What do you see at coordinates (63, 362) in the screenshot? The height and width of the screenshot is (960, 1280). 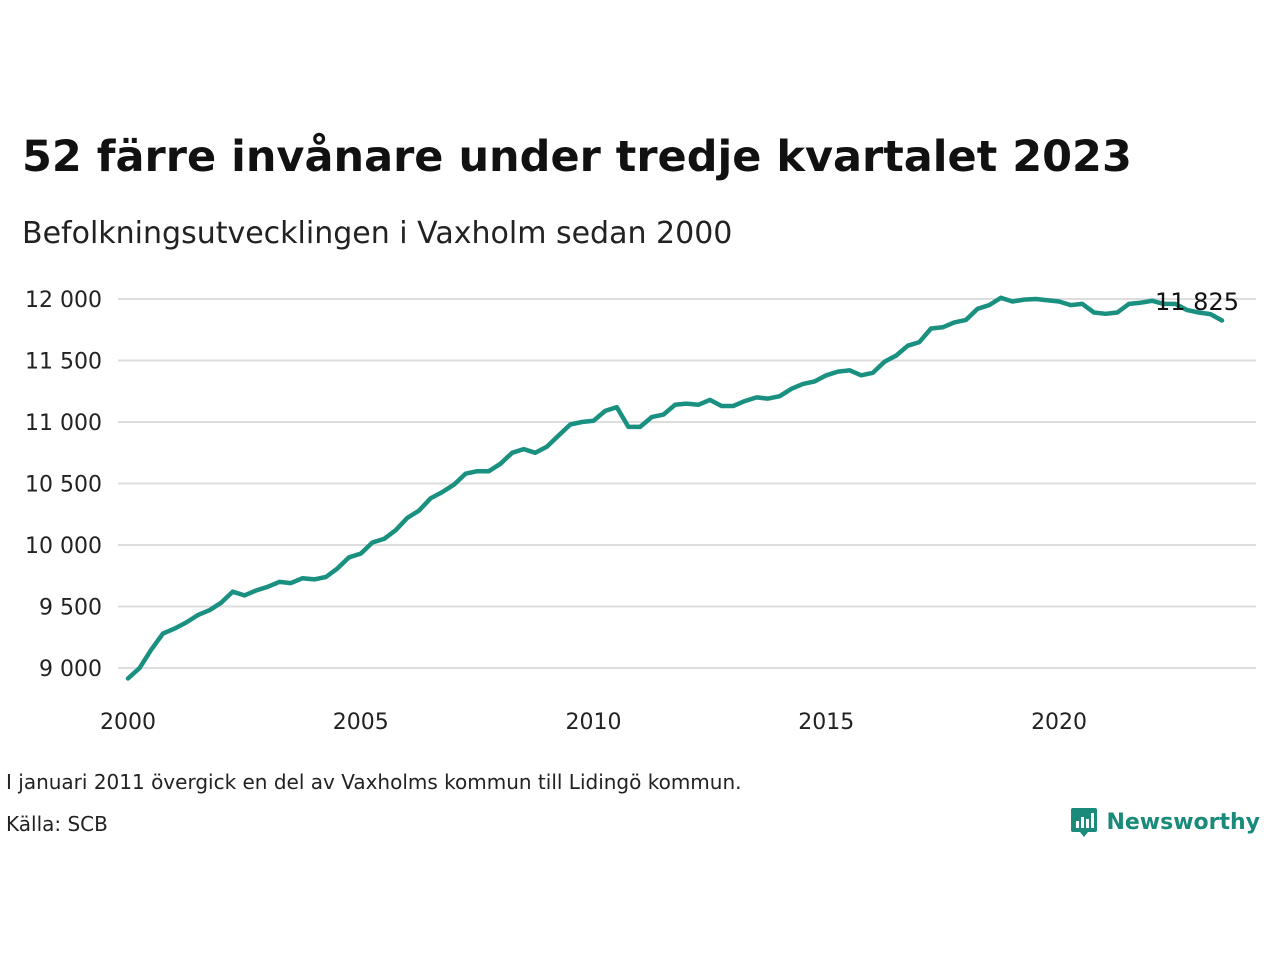 I see `y-tick-label: 11 500` at bounding box center [63, 362].